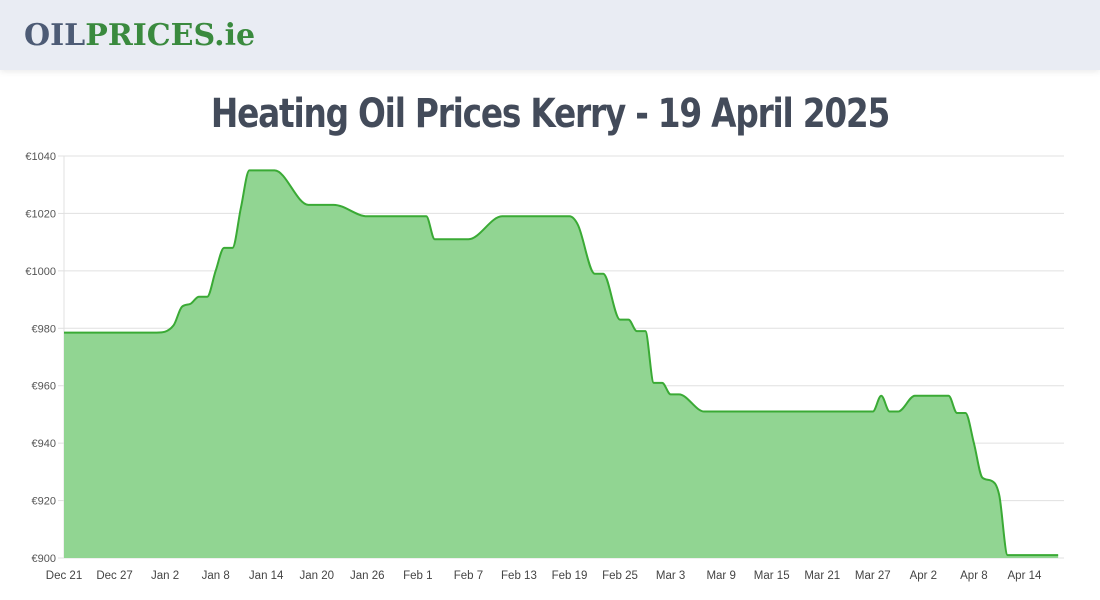  What do you see at coordinates (44, 444) in the screenshot?
I see `y-tick-label: €940` at bounding box center [44, 444].